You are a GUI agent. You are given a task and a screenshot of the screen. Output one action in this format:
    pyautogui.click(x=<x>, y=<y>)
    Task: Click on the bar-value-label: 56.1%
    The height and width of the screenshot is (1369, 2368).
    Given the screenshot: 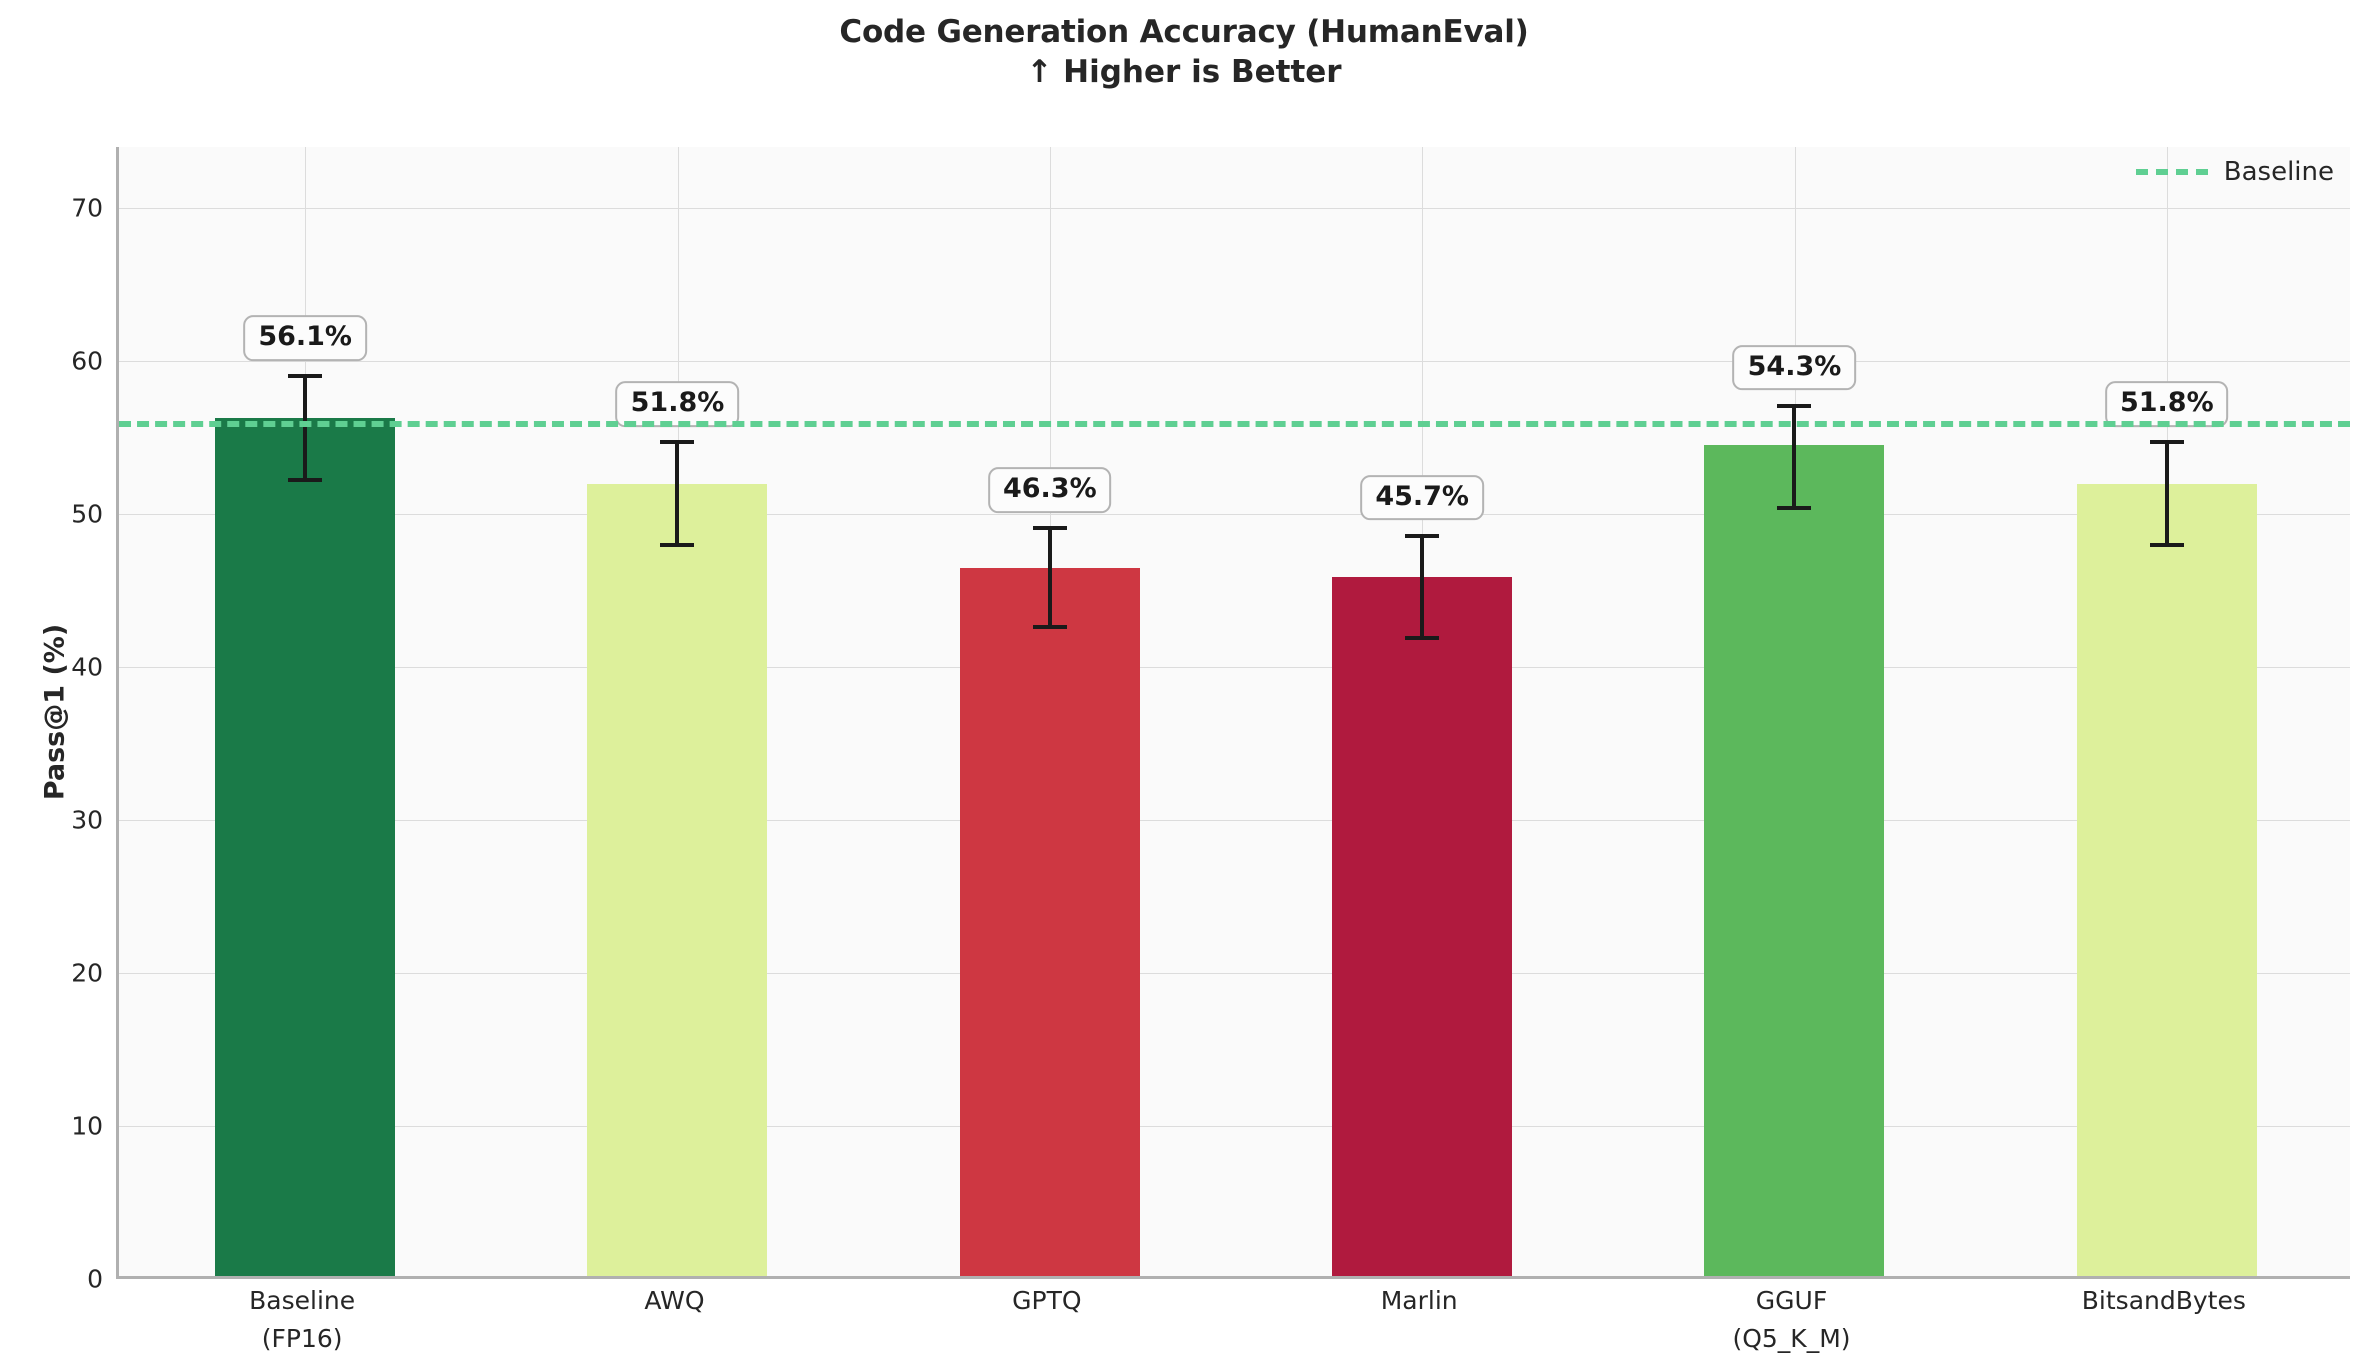 What is the action you would take?
    pyautogui.click(x=305, y=338)
    